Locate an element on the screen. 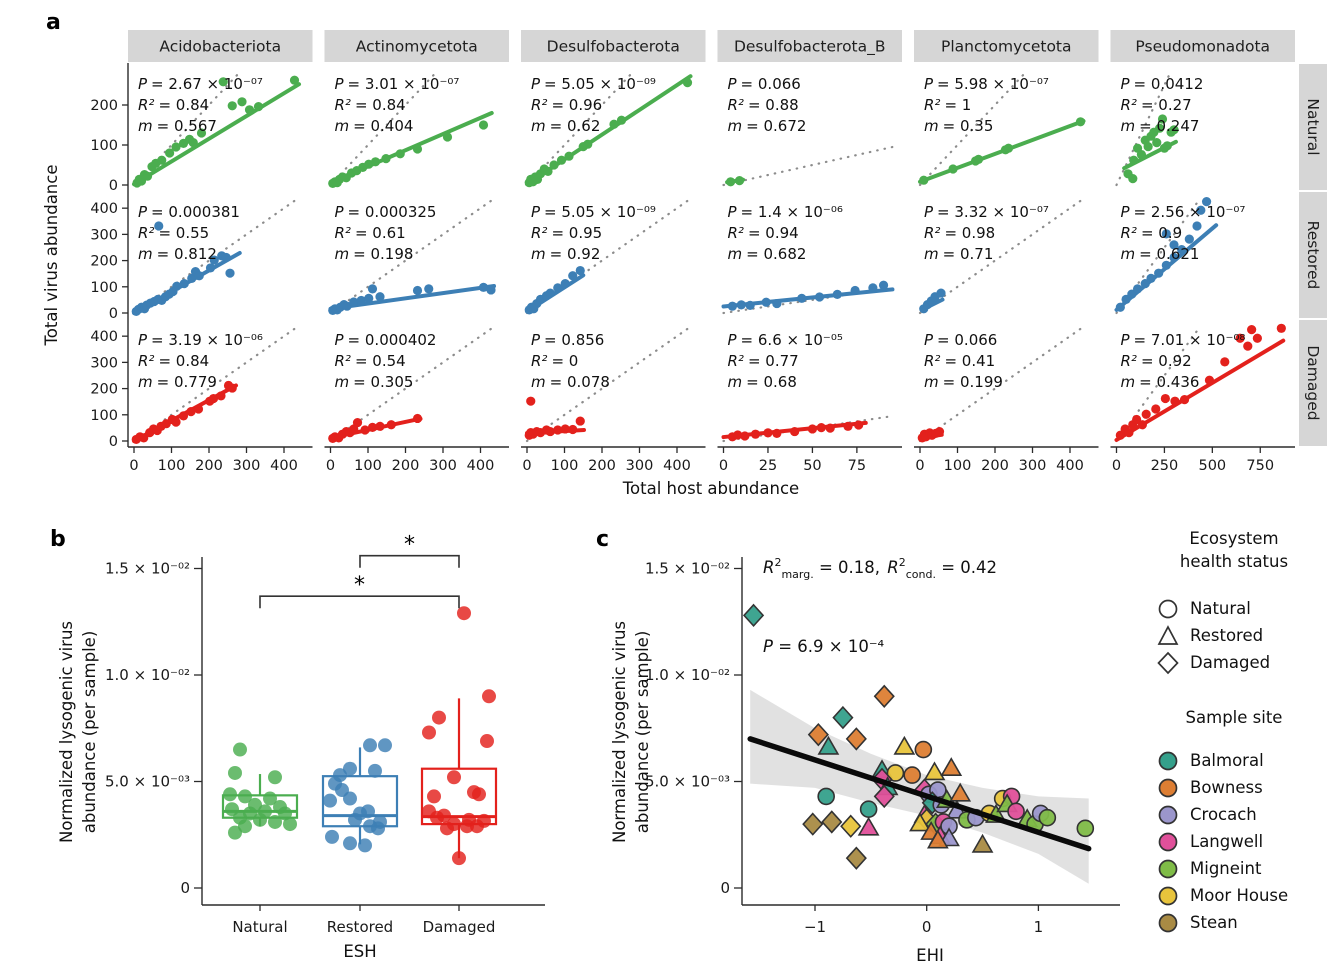 The height and width of the screenshot is (976, 1328). regression-line is located at coordinates (216, 134).